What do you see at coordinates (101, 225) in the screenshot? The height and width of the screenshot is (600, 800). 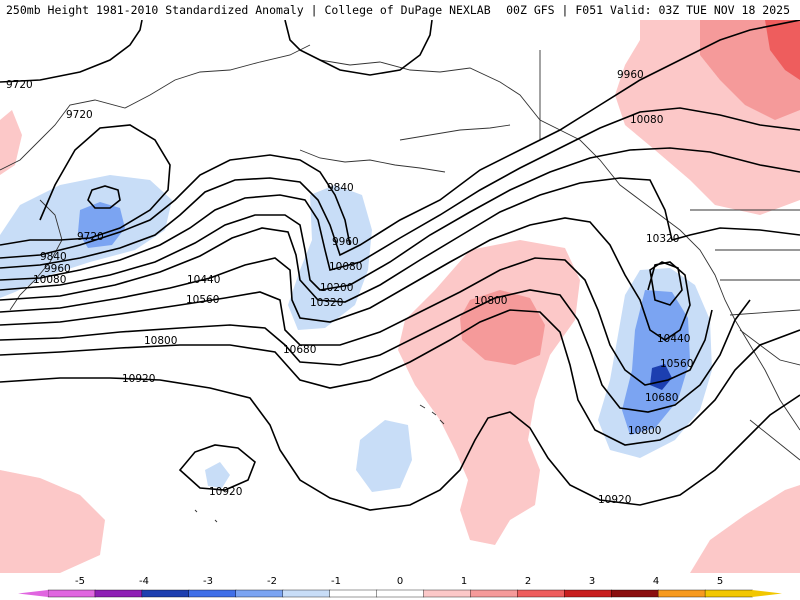 I see `anomaly-negative-northwest-core` at bounding box center [101, 225].